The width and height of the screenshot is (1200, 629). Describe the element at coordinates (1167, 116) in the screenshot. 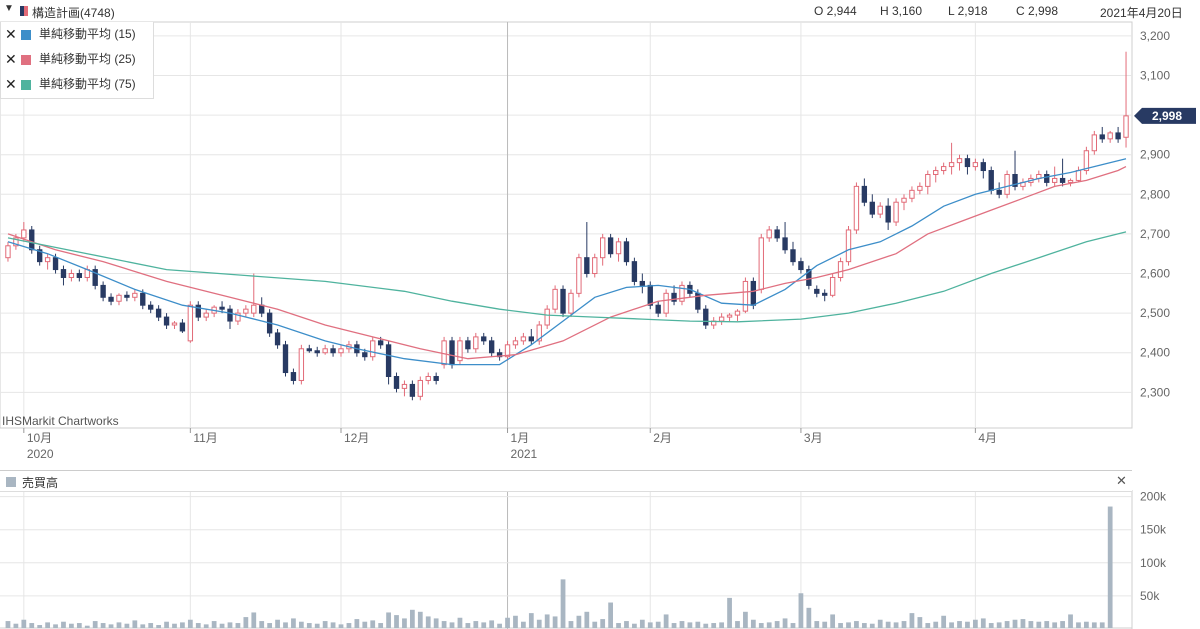

I see `last-price-label: 2,998` at that location.